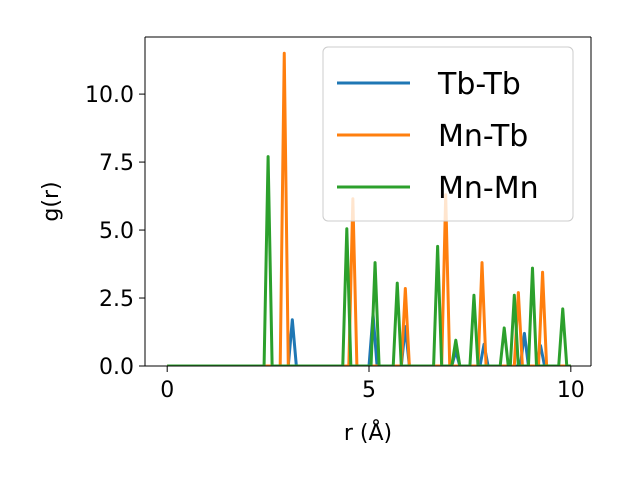 The image size is (640, 480). I want to click on series-line-tb-tb, so click(369, 339).